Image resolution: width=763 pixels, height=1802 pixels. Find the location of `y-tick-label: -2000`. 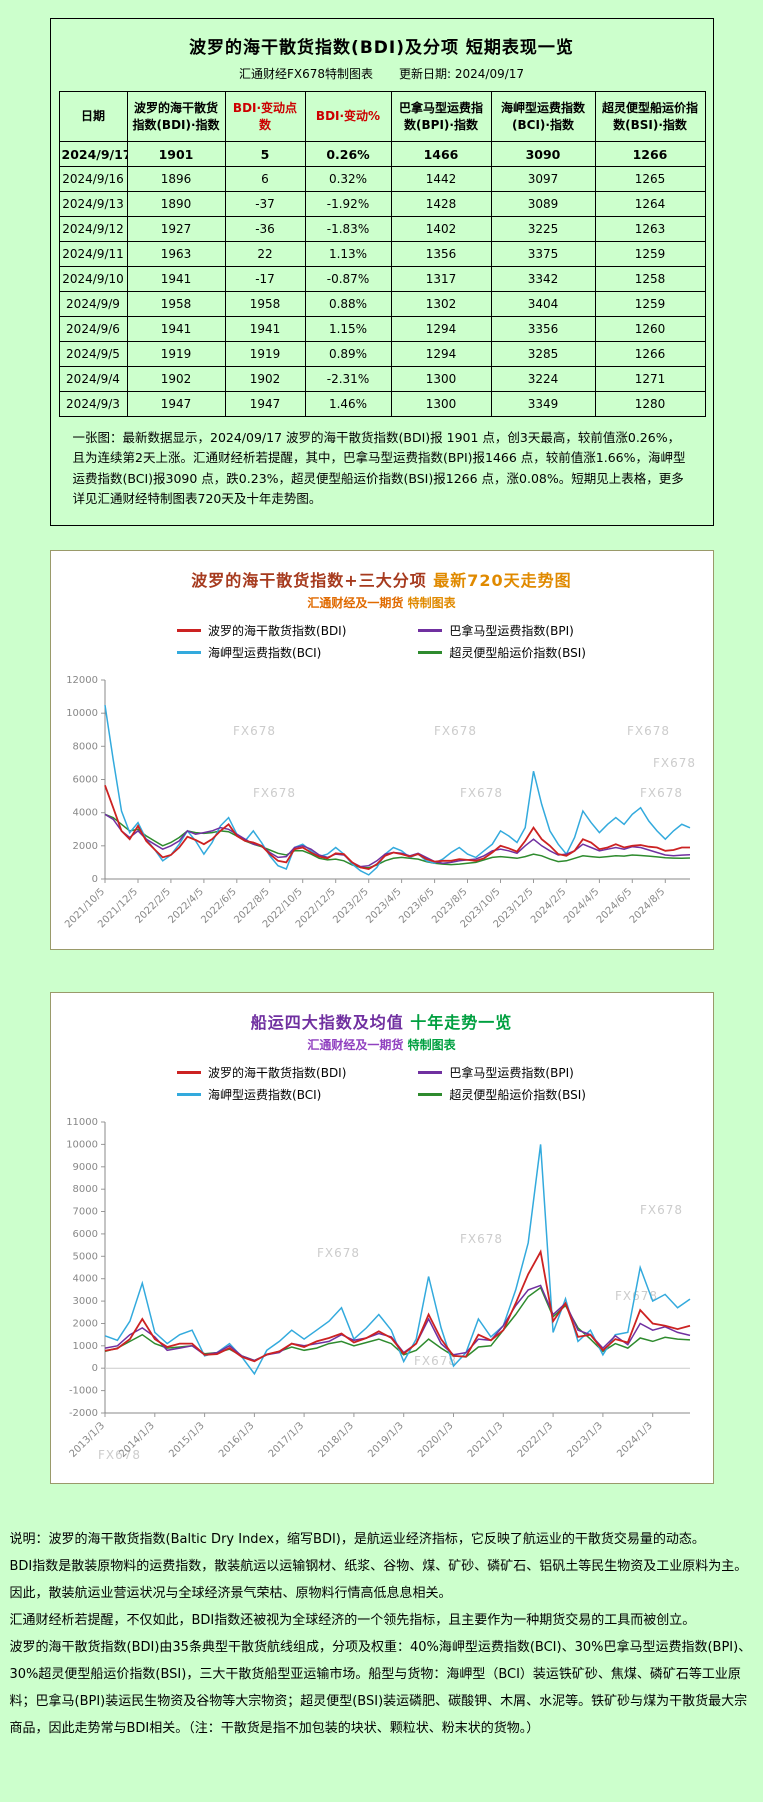

y-tick-label: -2000 is located at coordinates (82, 1413).